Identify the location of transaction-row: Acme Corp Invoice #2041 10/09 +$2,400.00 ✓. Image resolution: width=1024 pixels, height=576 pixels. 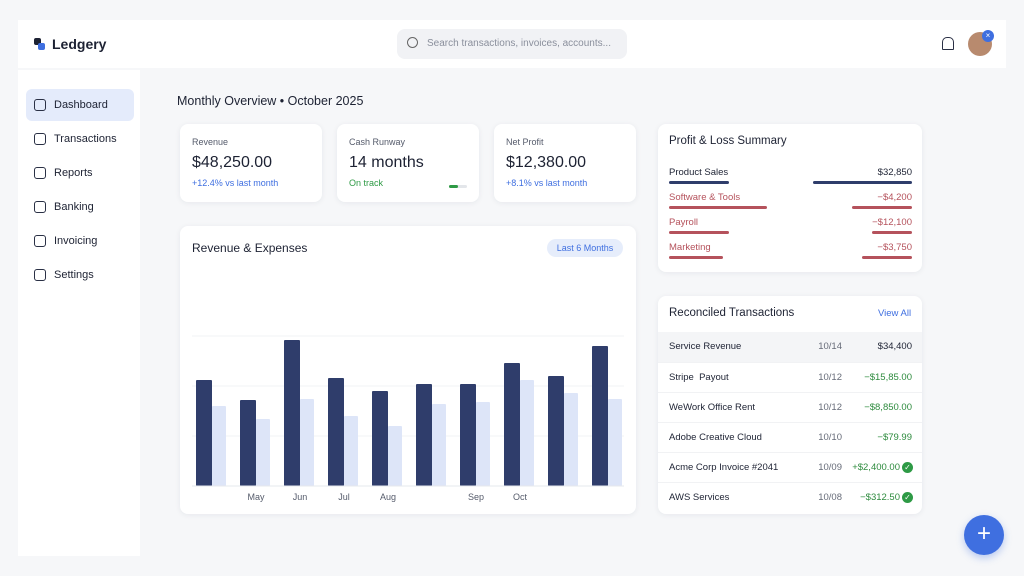
(790, 467).